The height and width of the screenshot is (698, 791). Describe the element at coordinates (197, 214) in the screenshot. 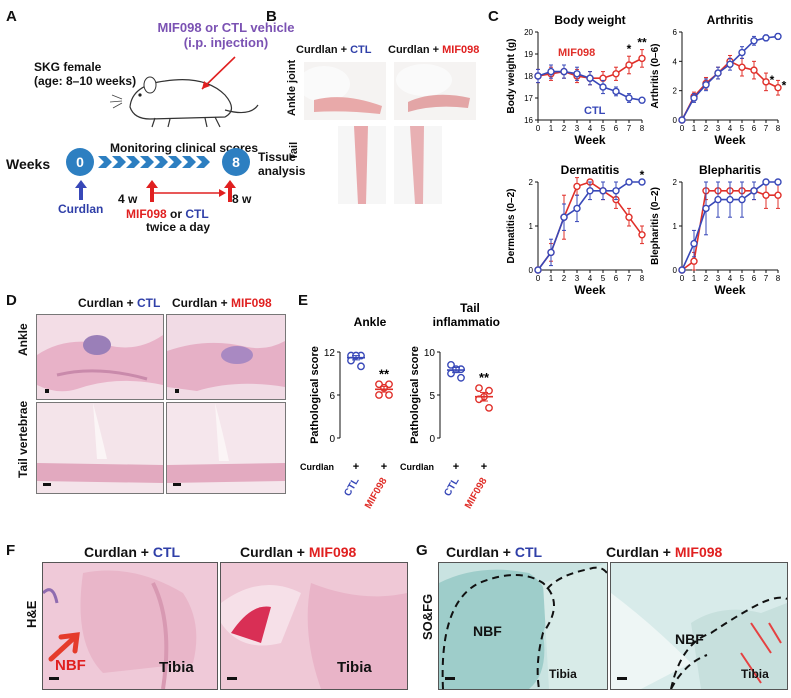

I see `treat-ctl: CTL` at that location.